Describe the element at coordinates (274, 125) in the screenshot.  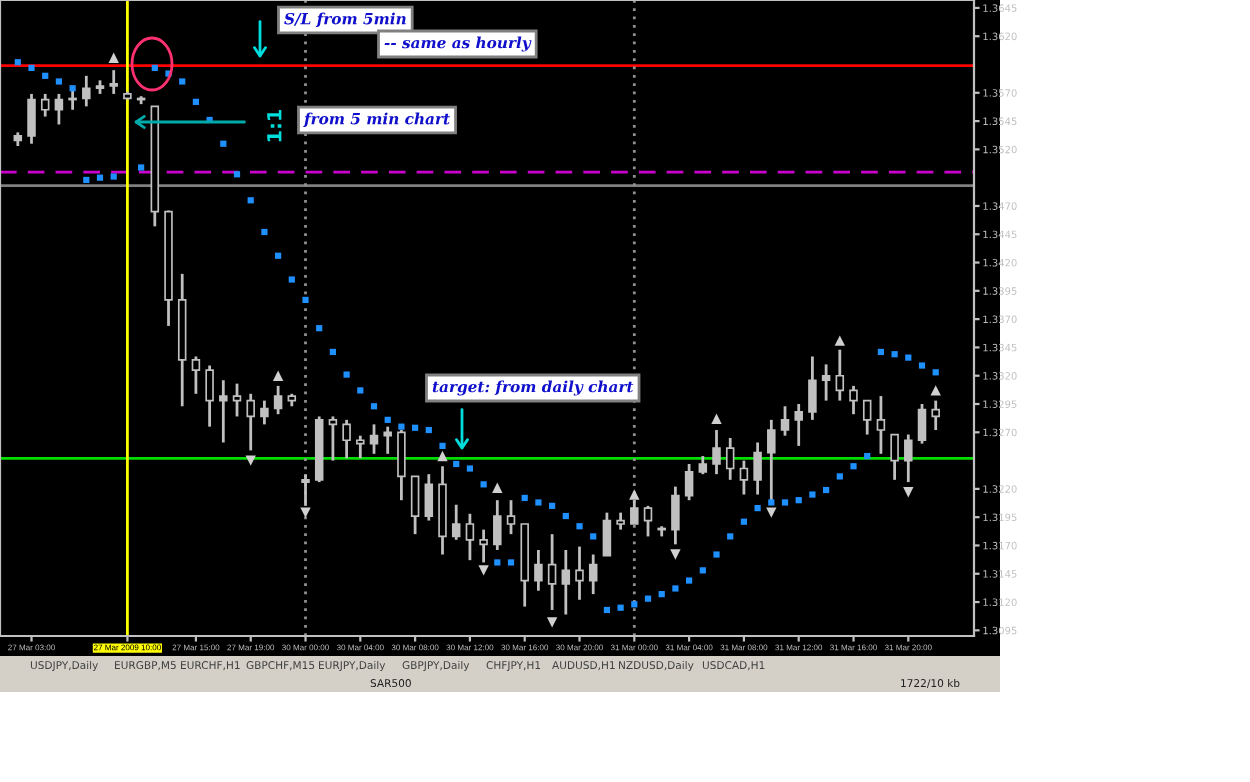
I see `annotation: 1:1` at that location.